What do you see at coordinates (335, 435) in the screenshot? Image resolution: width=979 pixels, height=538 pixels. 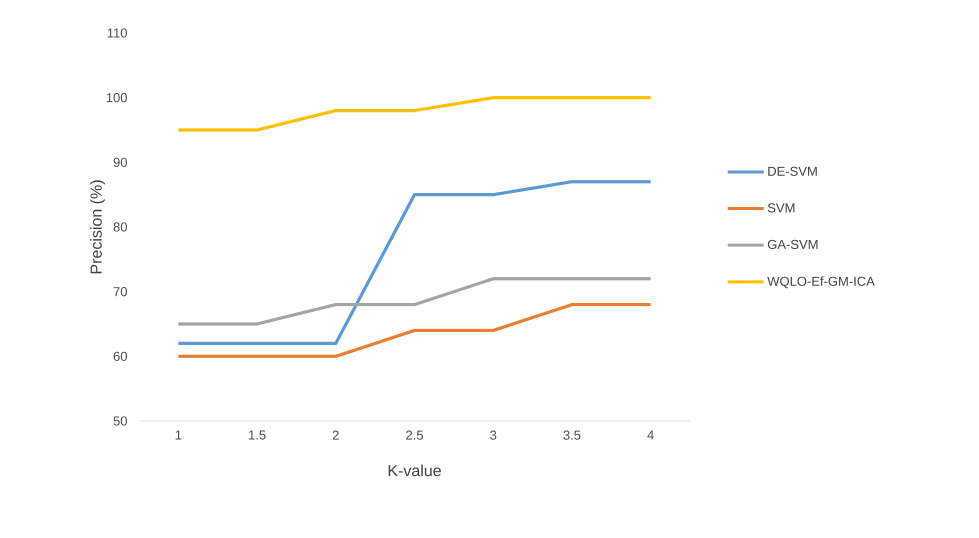 I see `x-tick-label: 2` at bounding box center [335, 435].